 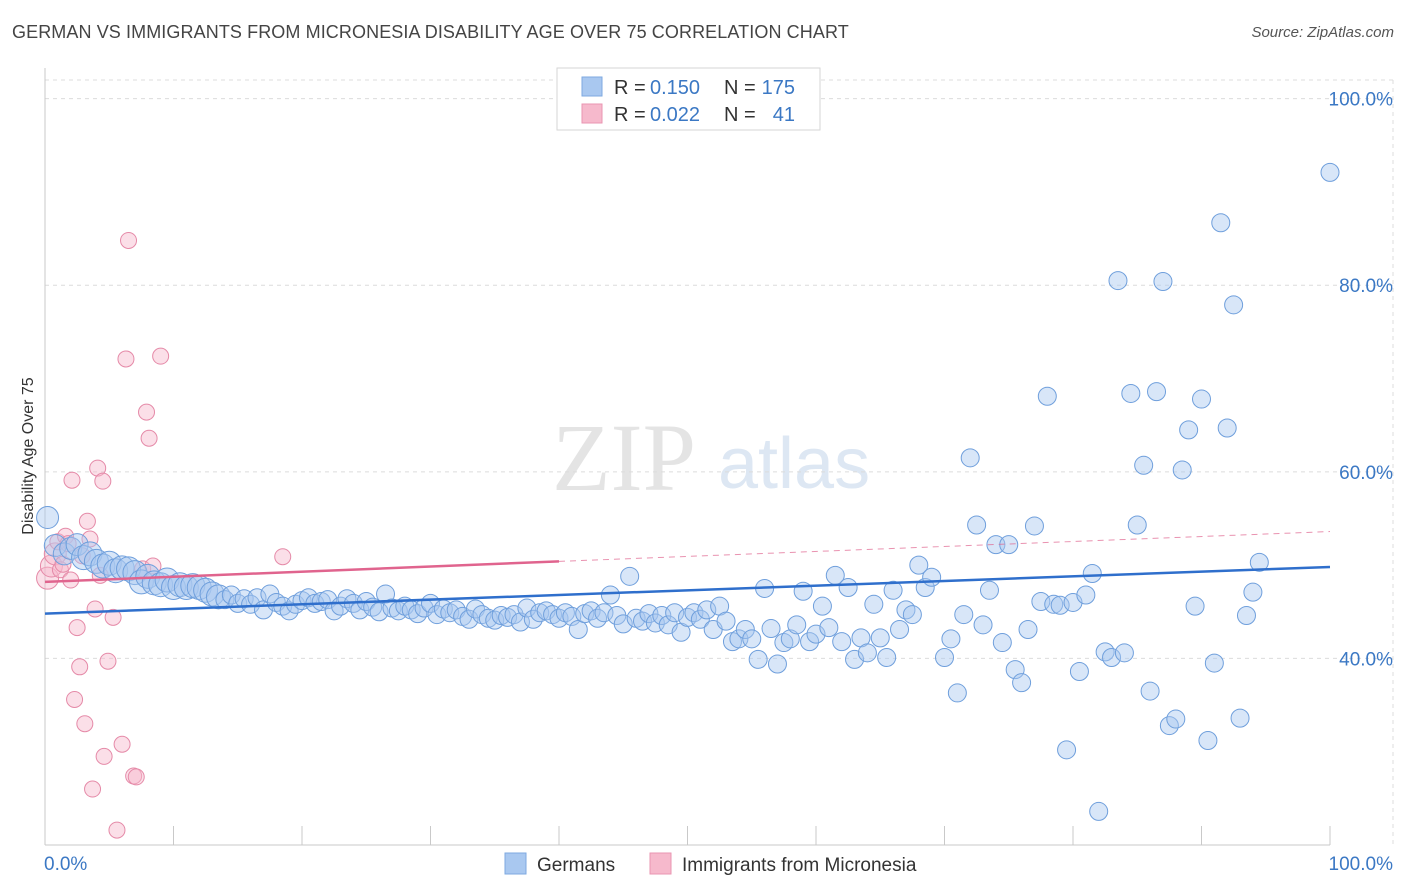 I want to click on watermark-zip: ZIP, so click(x=624, y=457).